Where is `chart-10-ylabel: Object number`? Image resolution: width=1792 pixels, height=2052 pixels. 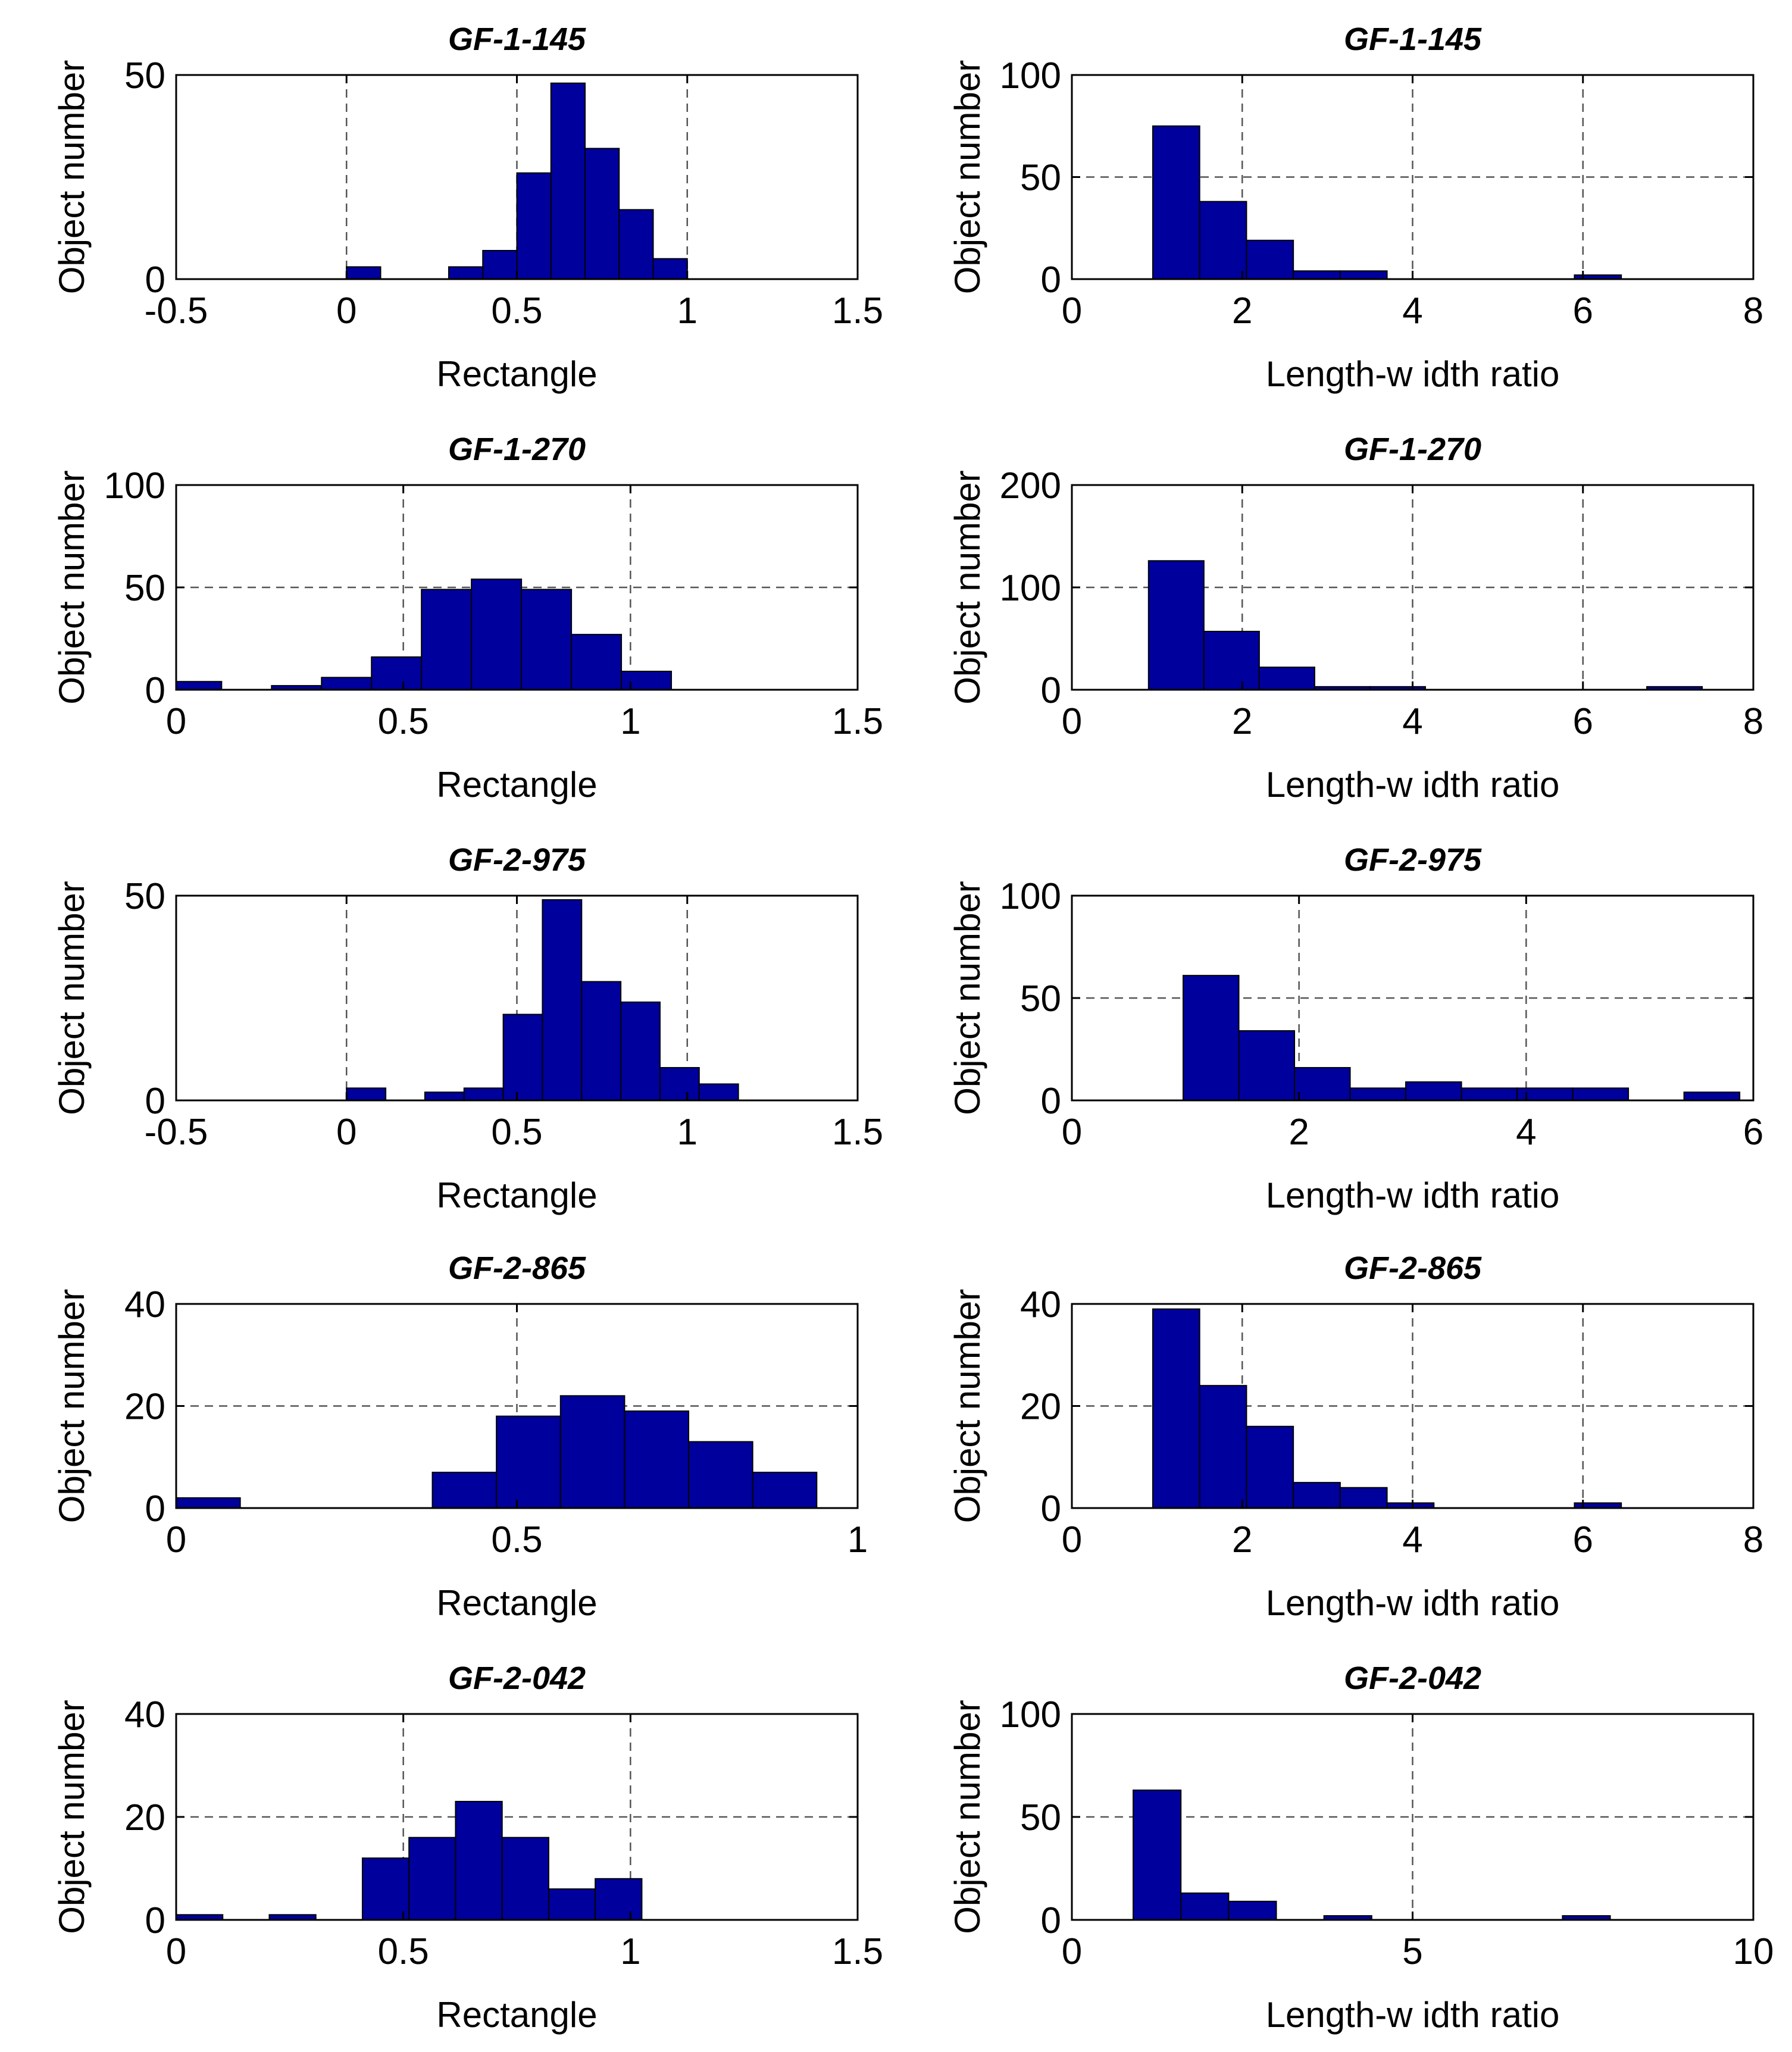 chart-10-ylabel: Object number is located at coordinates (967, 1817).